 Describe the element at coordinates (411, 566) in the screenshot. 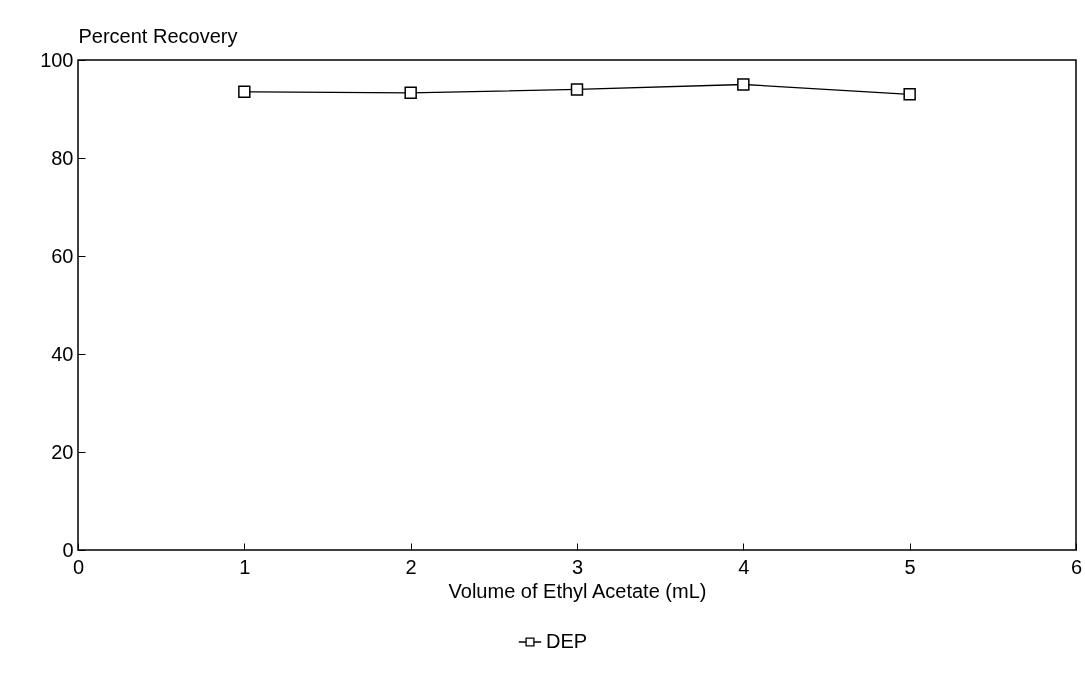

I see `x-tick-label: 2` at that location.